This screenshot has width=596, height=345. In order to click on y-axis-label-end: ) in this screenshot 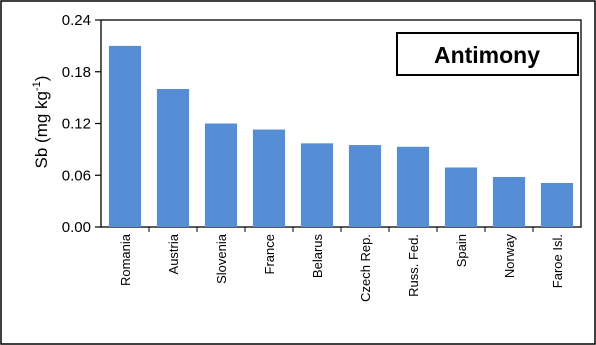, I will do `click(41, 79)`.